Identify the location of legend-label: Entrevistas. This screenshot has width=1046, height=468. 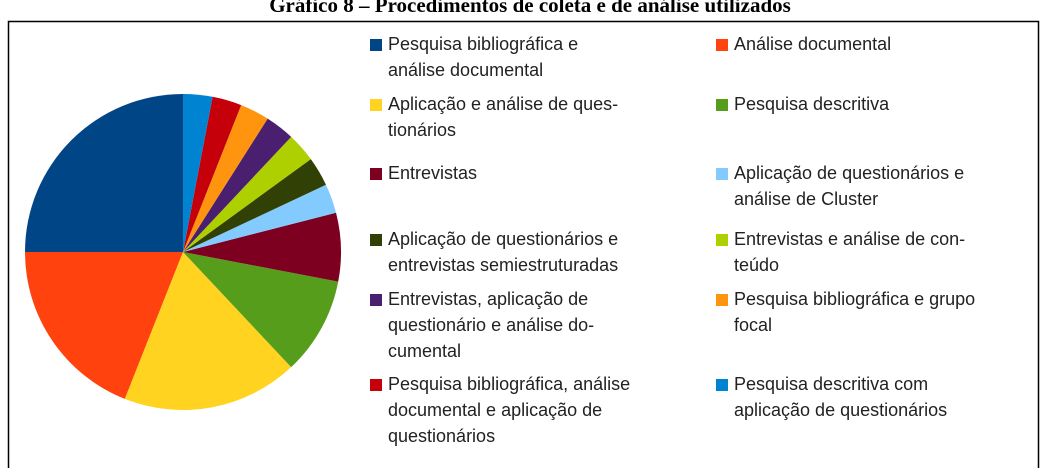
(432, 173).